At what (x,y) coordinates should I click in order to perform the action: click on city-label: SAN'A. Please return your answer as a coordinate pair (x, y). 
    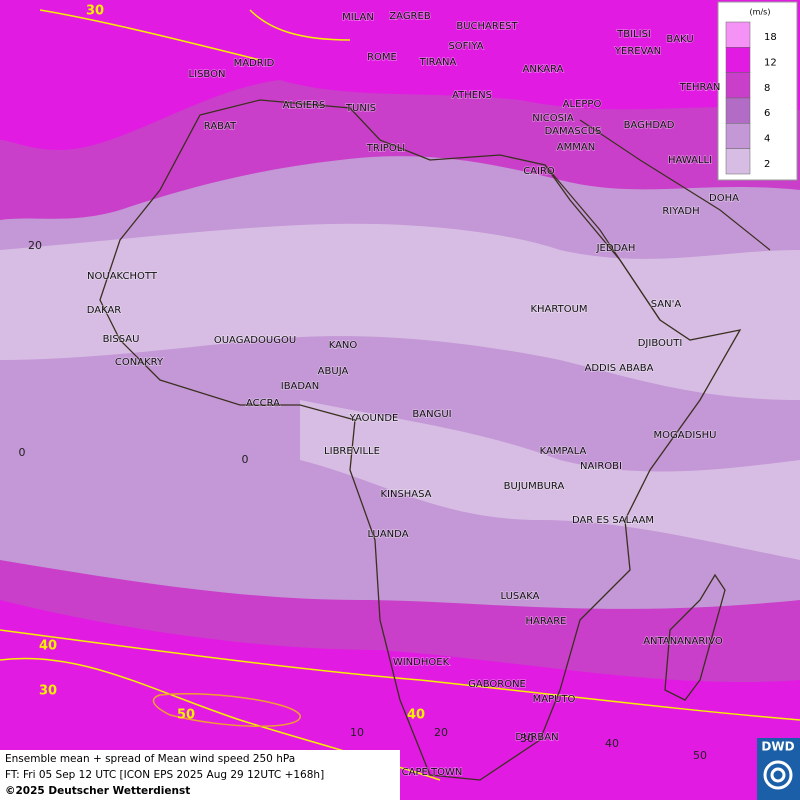
    Looking at the image, I should click on (666, 304).